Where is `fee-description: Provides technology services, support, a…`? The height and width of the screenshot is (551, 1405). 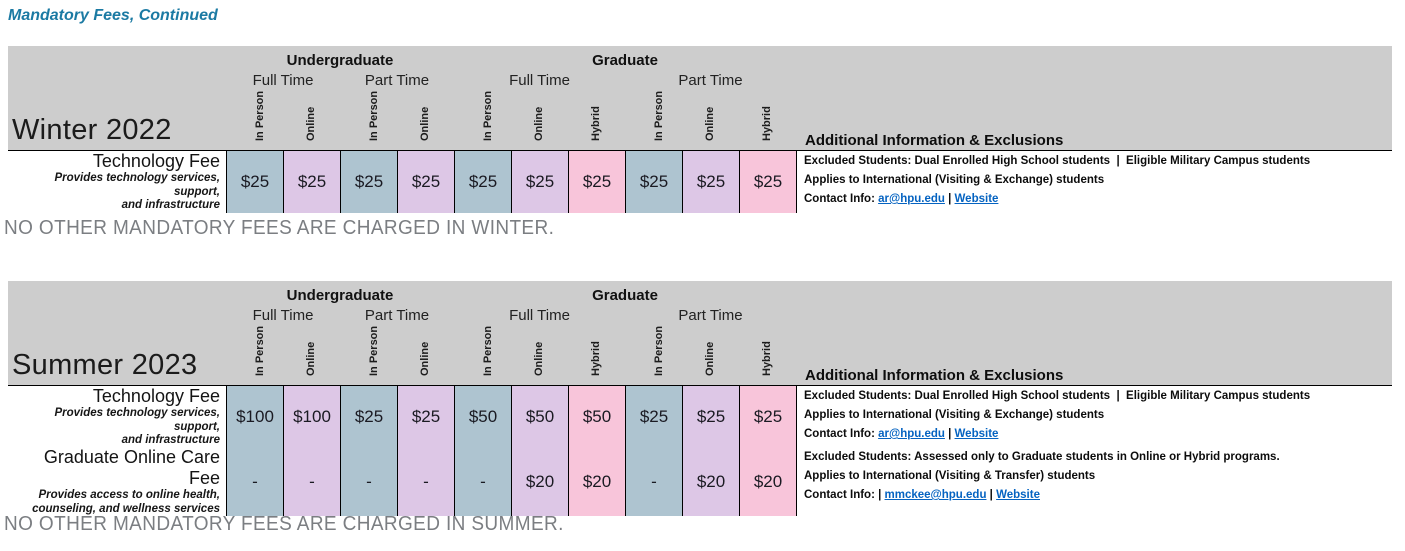
fee-description: Provides technology services, support, a… is located at coordinates (137, 191).